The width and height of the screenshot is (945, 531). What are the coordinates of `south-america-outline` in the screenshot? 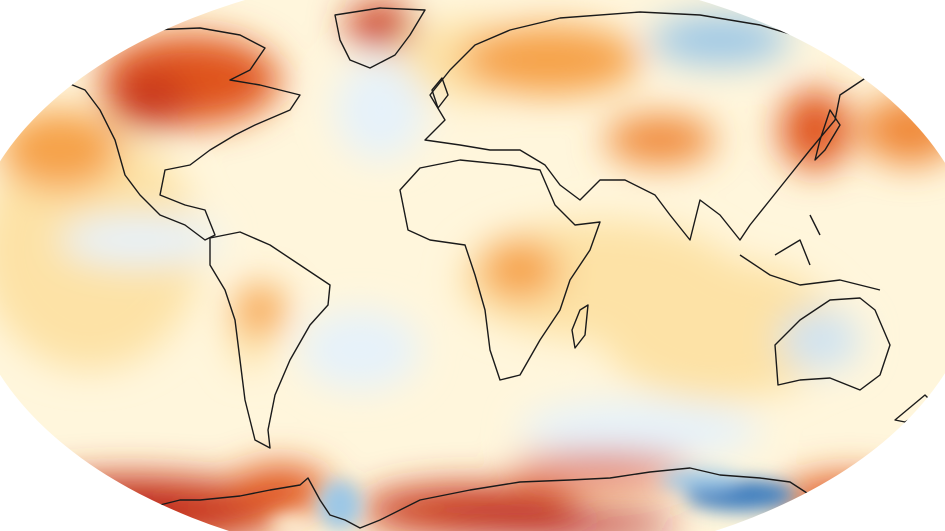 It's located at (270, 340).